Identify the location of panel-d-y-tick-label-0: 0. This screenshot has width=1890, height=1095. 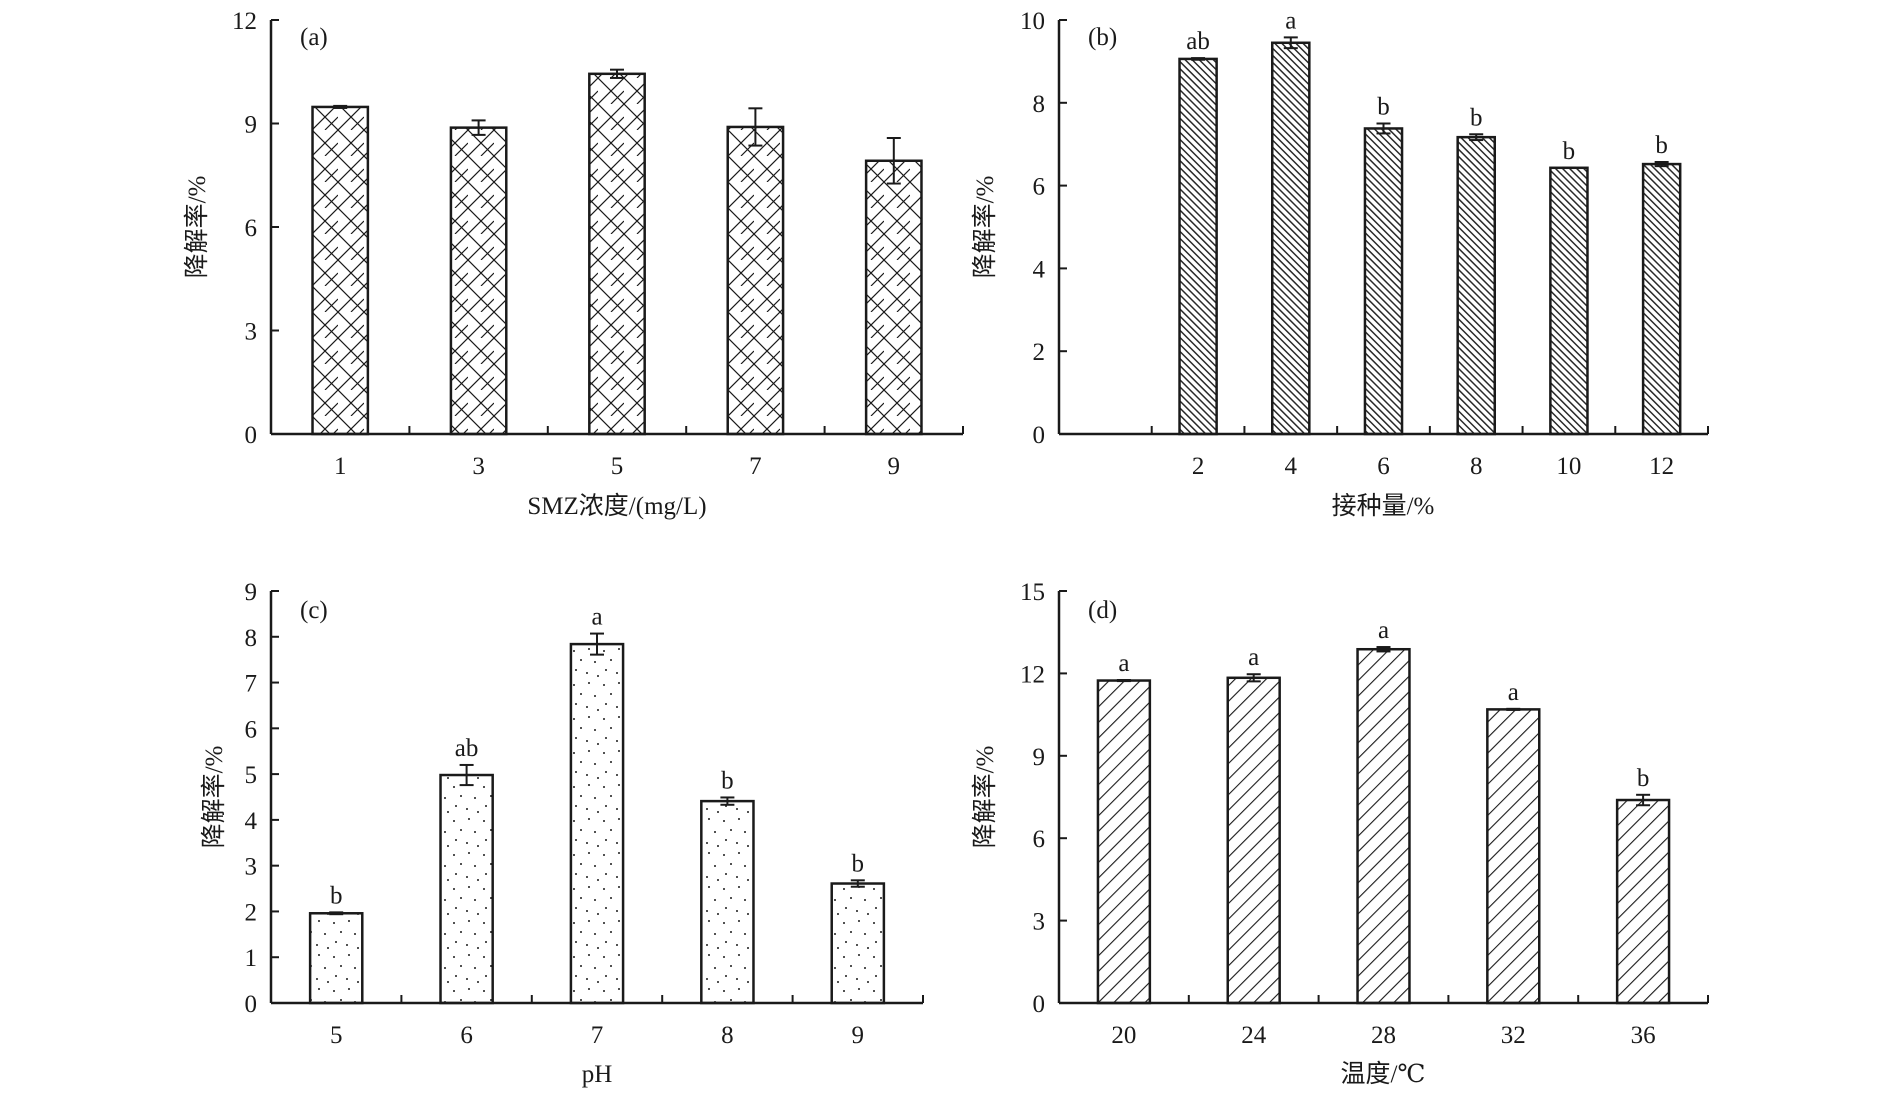
(1039, 1004).